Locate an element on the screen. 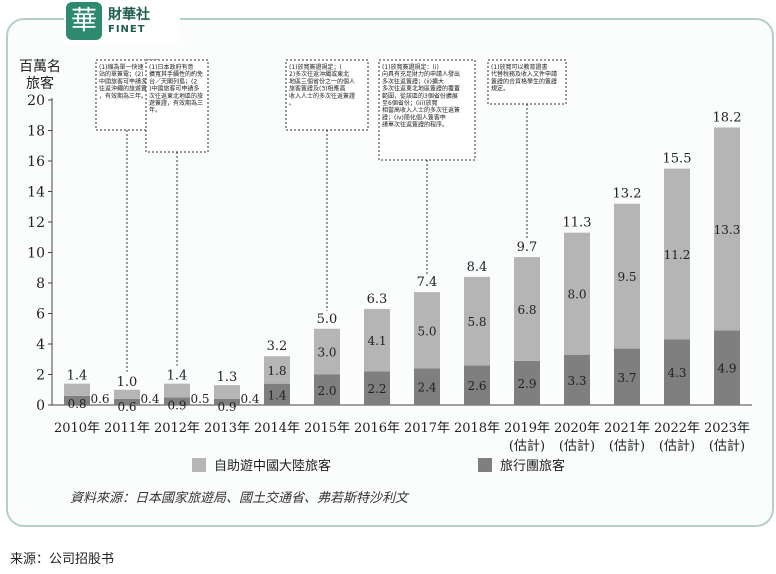  x-tick-label: 2013年 is located at coordinates (227, 428).